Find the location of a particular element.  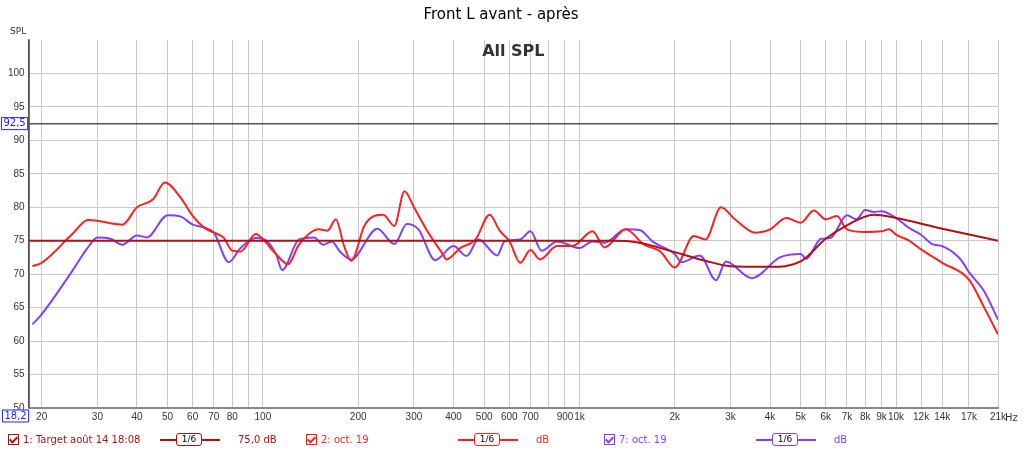

y-tick-label: 60 is located at coordinates (19, 340).